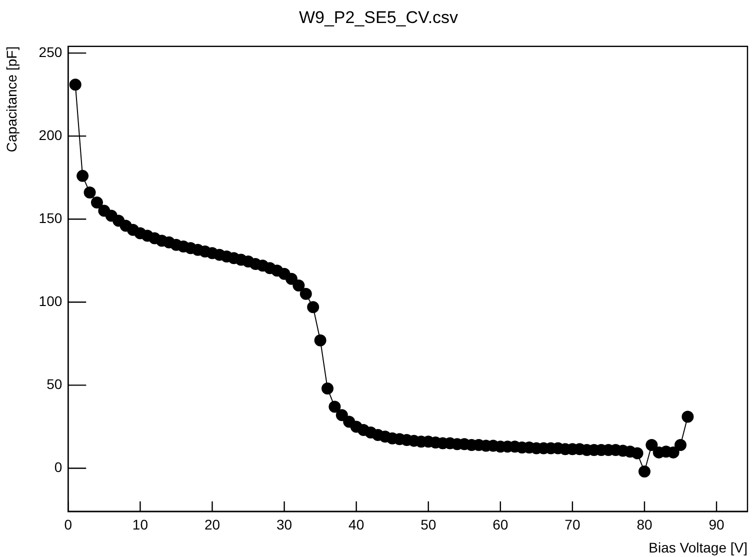 Image resolution: width=754 pixels, height=557 pixels. I want to click on x-tick-label: 50, so click(428, 524).